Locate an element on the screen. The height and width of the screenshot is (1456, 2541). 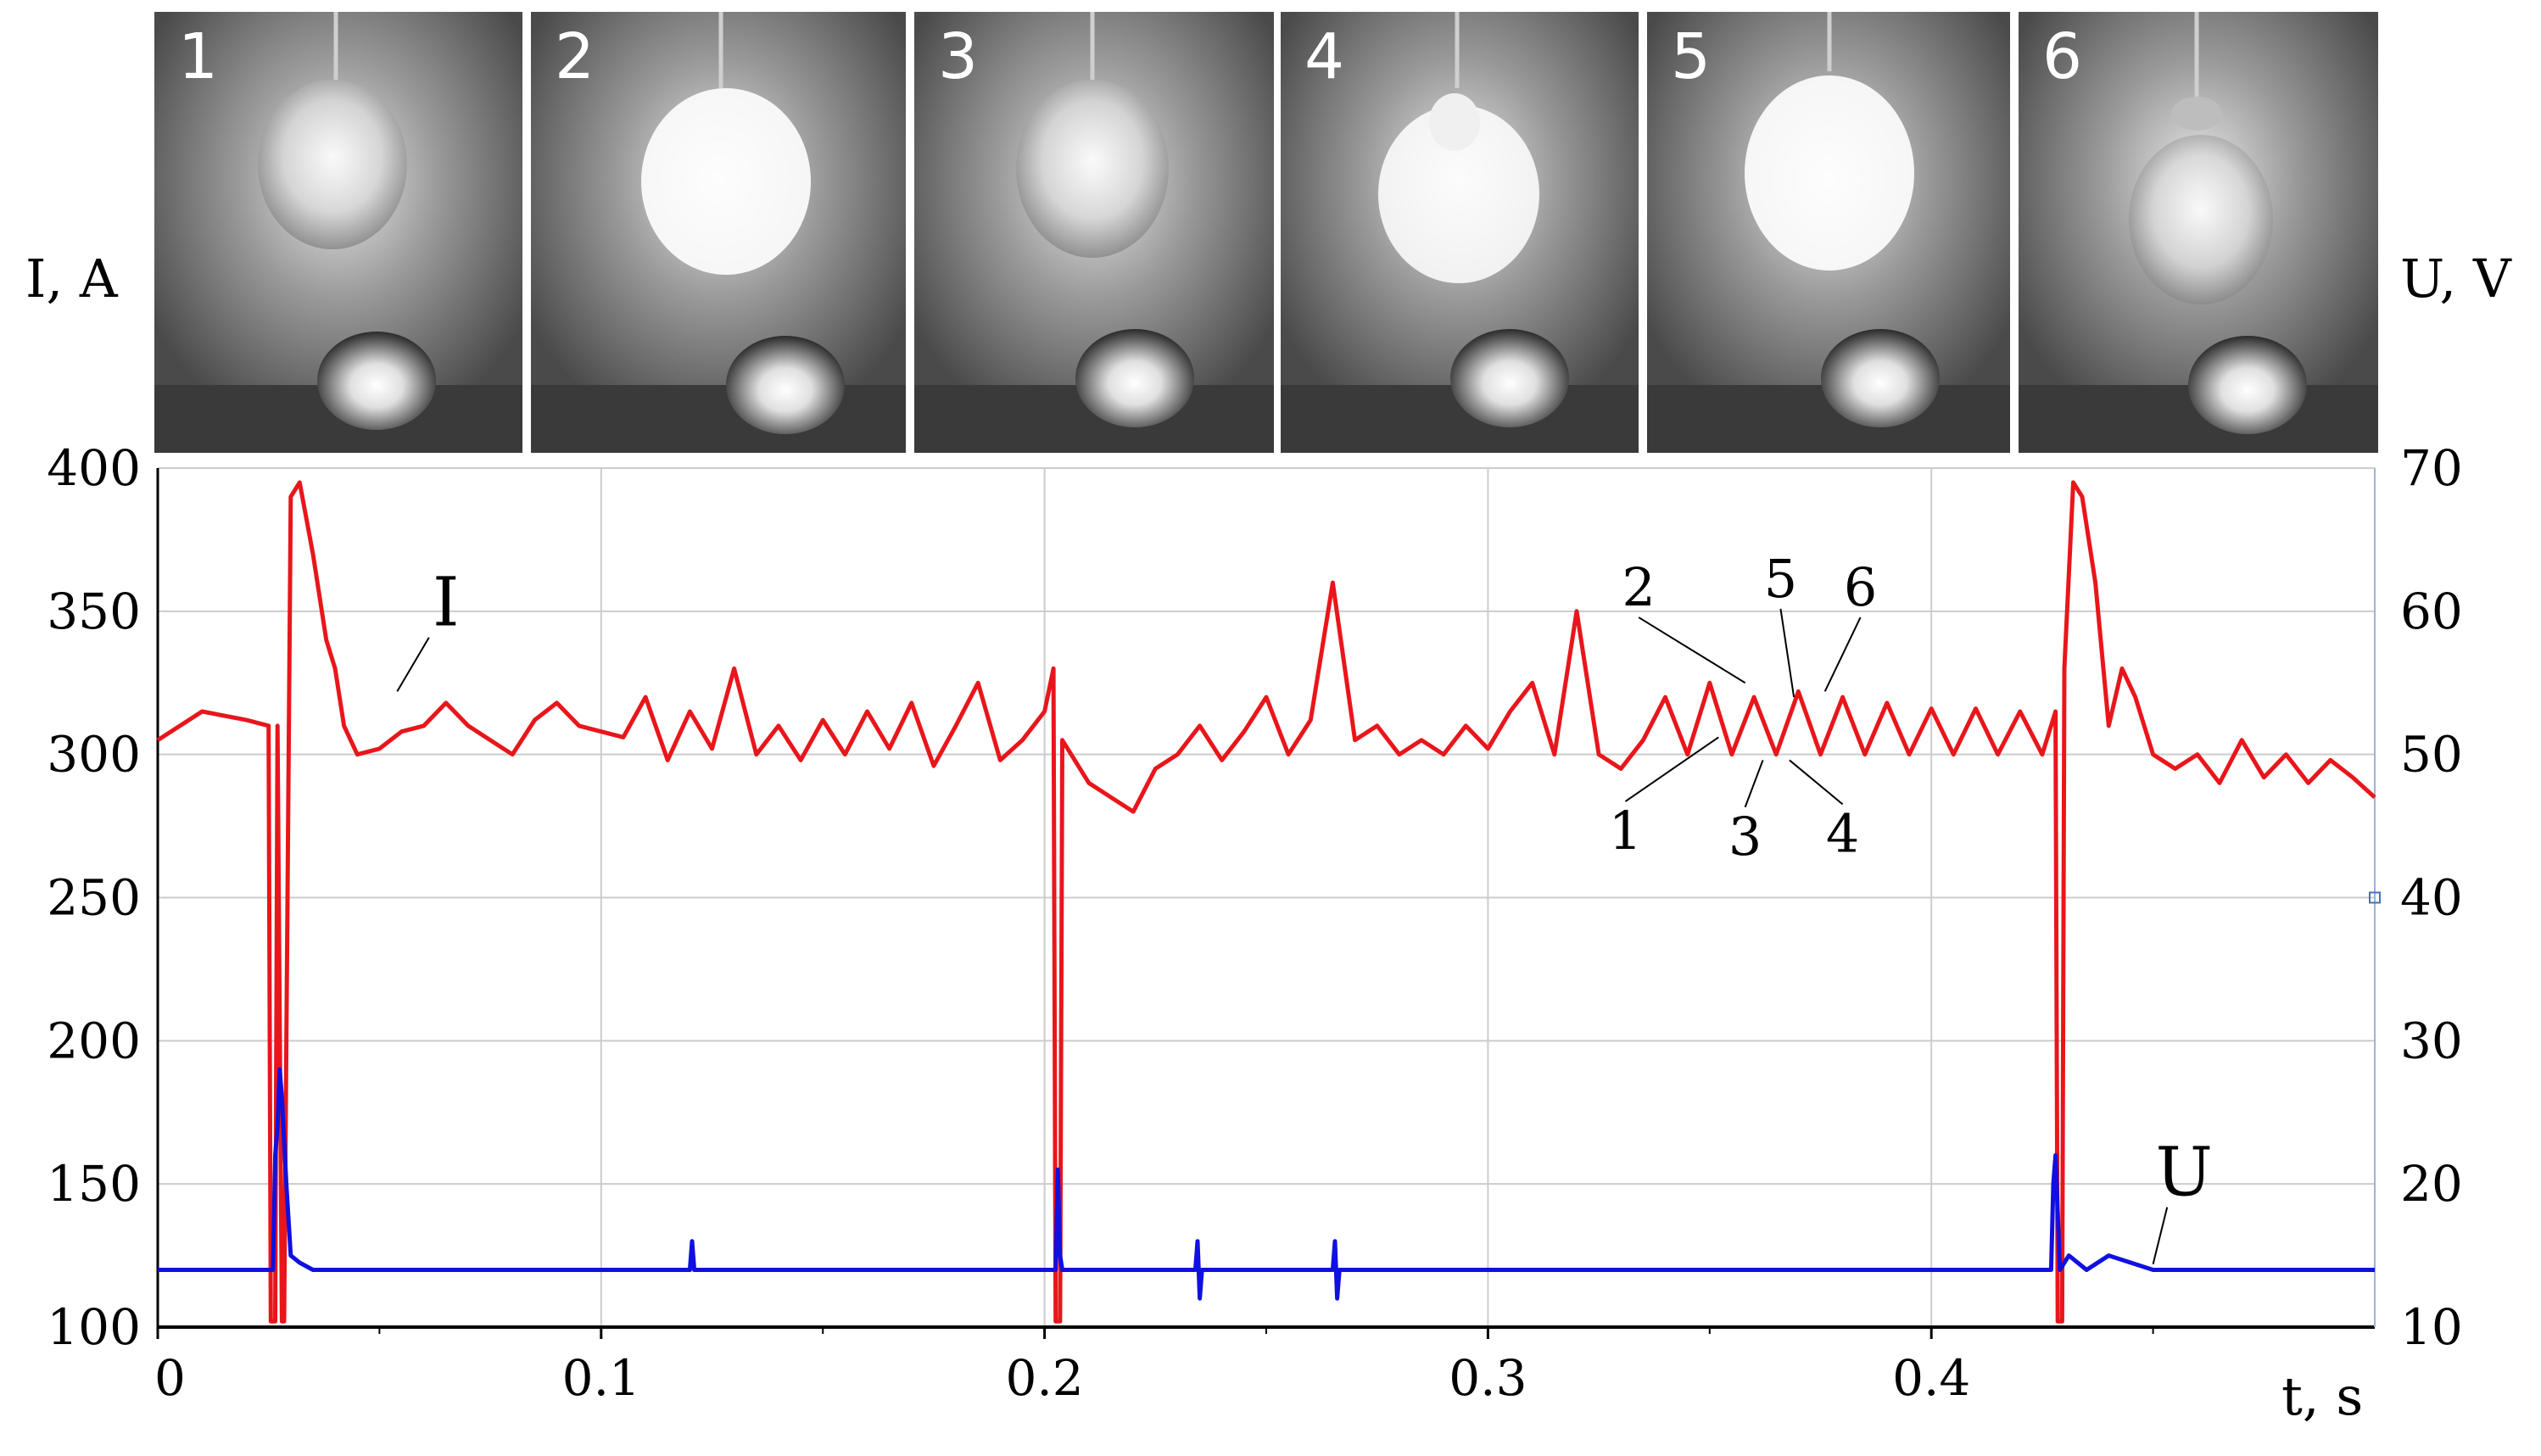
series-U-line is located at coordinates (1266, 1184).